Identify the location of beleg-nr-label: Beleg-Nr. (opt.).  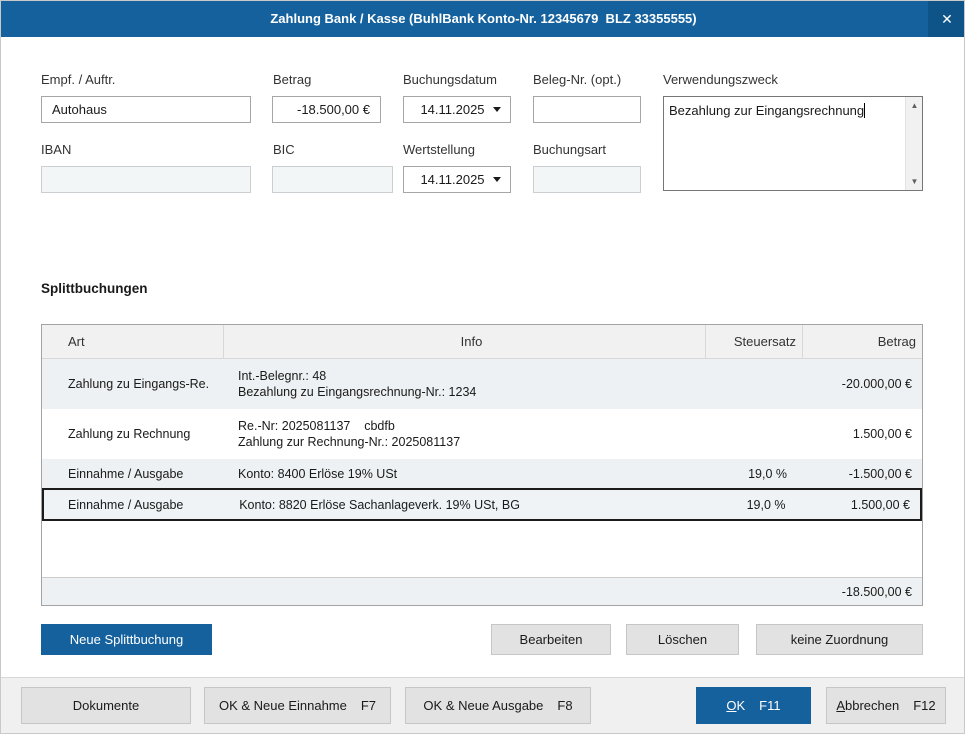
(577, 79).